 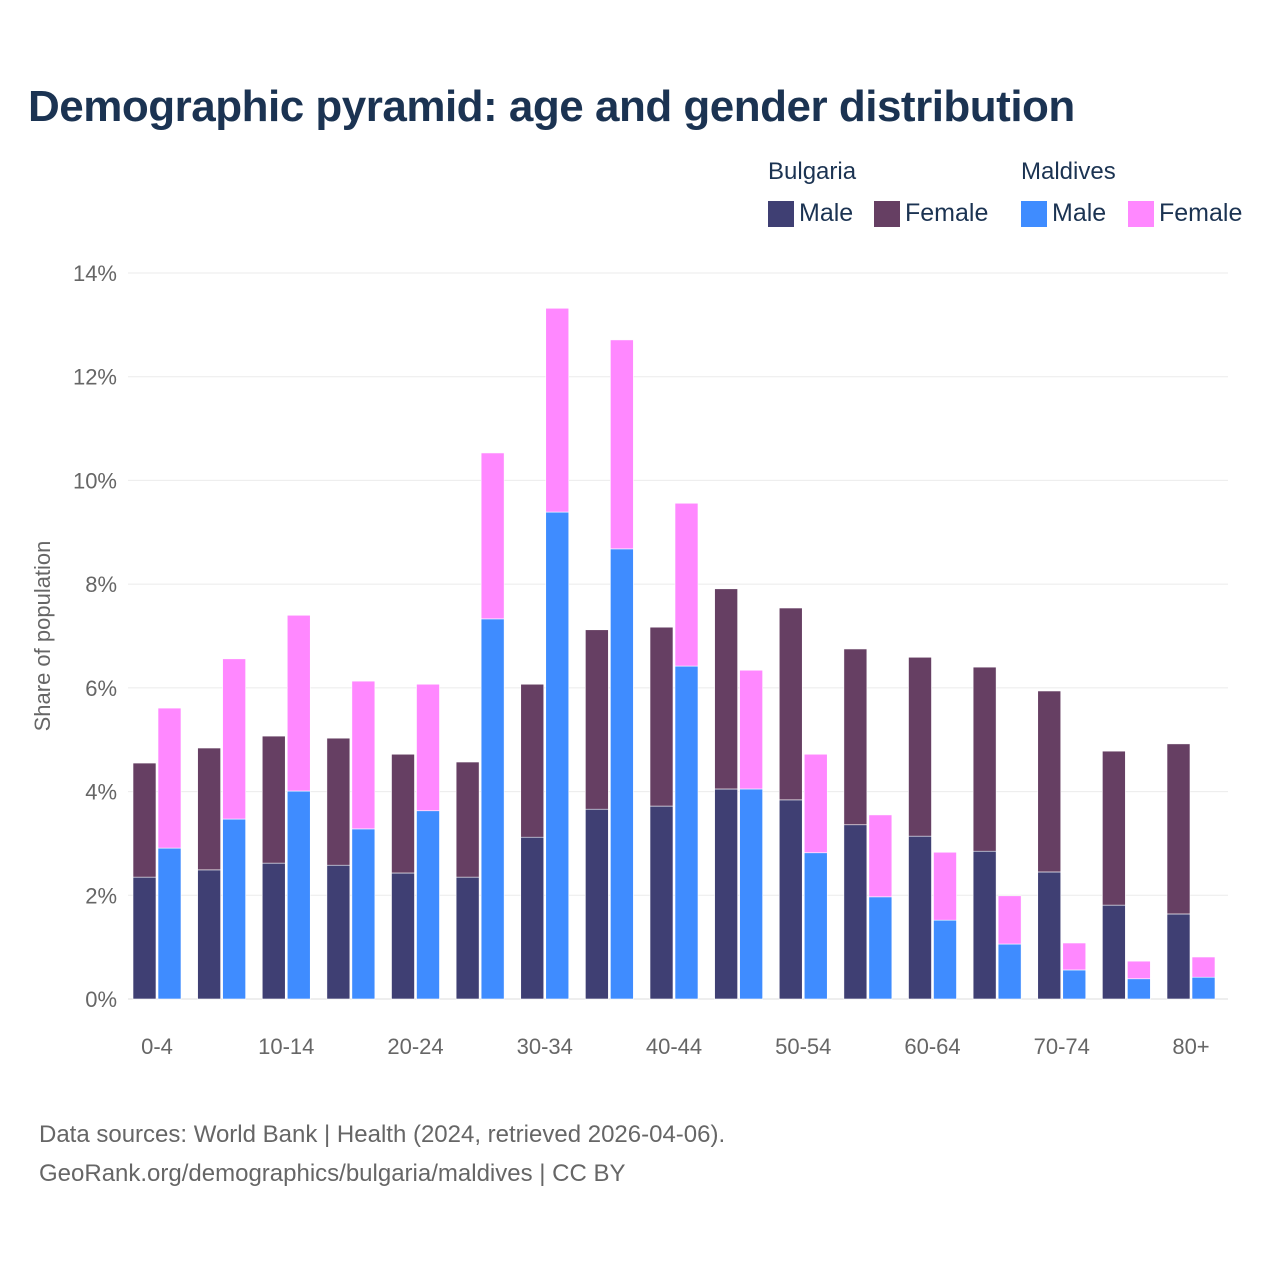 I want to click on y-tick-label: 0%, so click(x=101, y=999).